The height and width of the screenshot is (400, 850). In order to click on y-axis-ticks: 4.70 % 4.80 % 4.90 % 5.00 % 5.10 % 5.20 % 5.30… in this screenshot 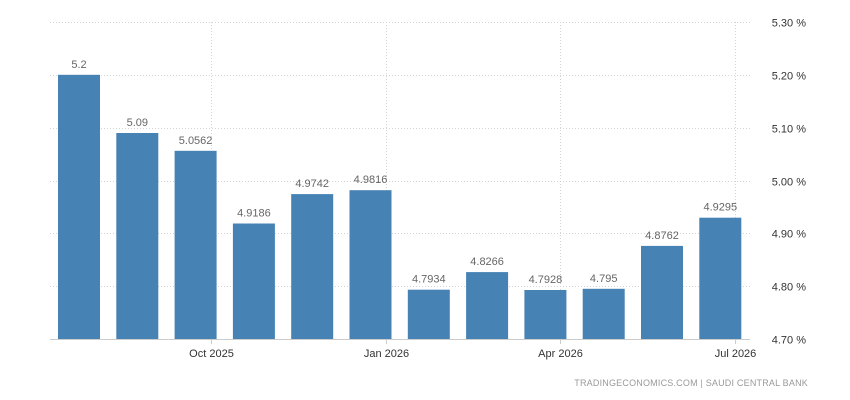, I will do `click(789, 182)`.